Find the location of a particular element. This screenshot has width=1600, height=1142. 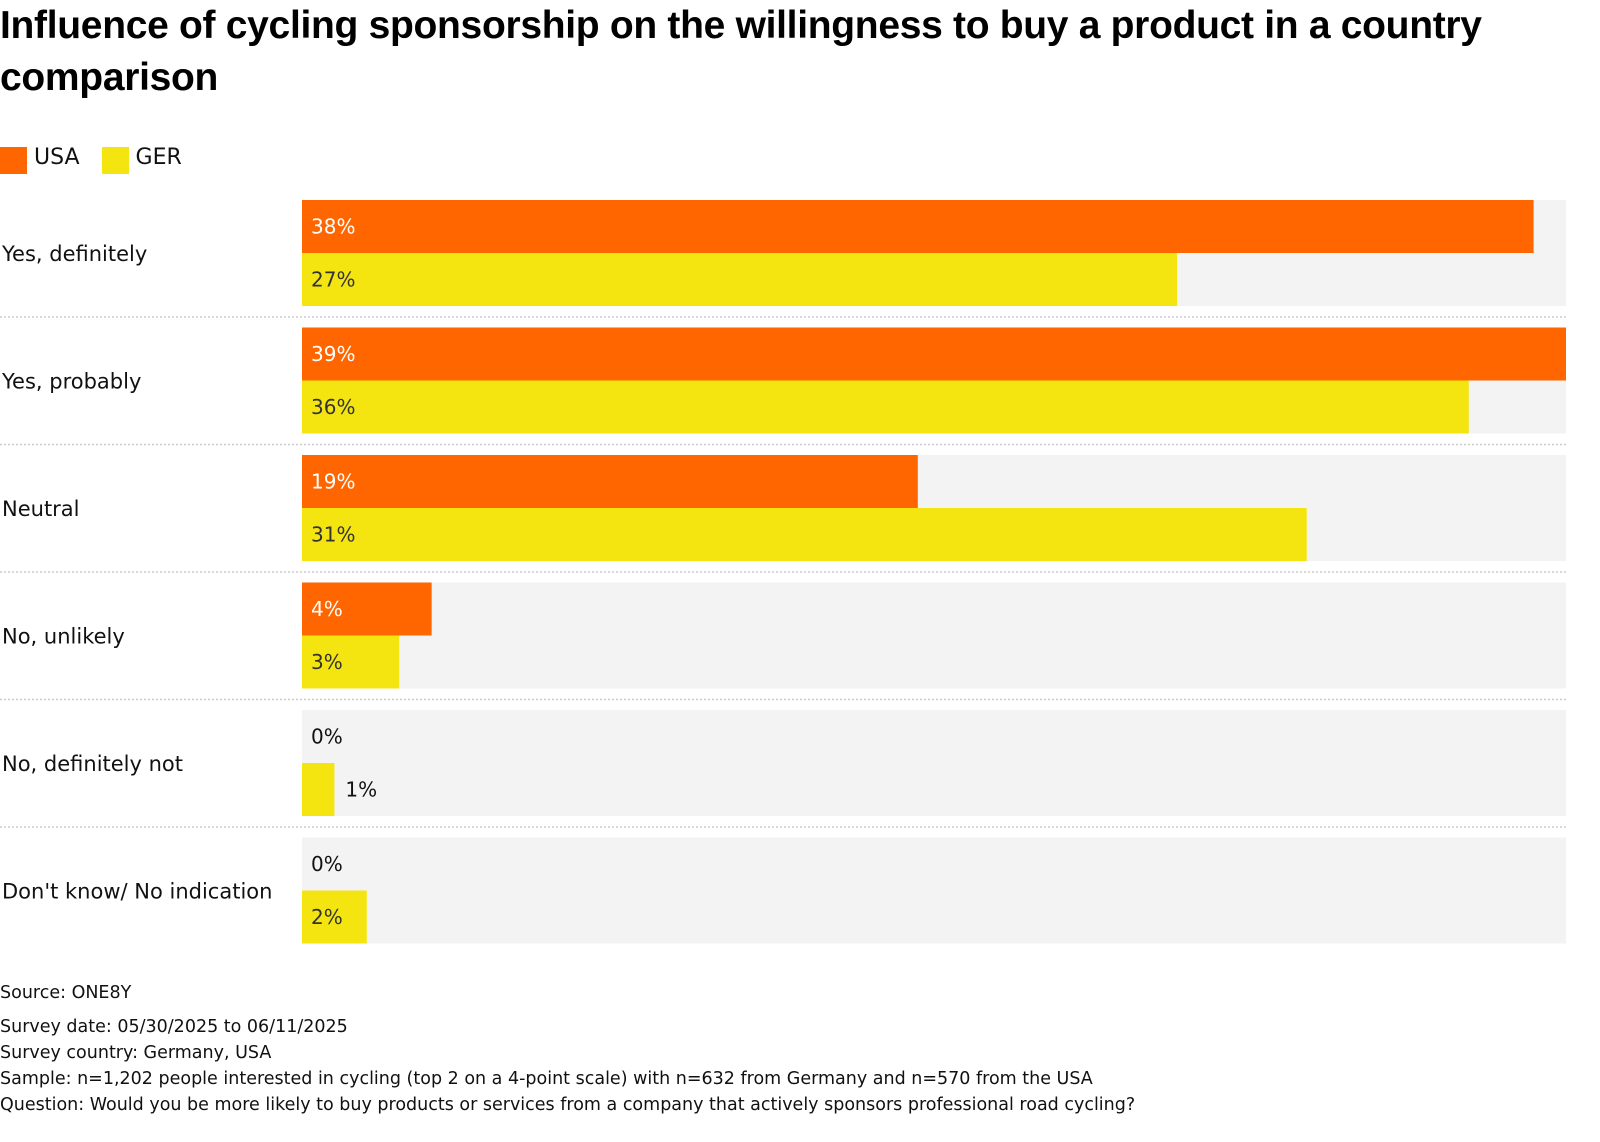

category-label-yes-probably: Yes, probably is located at coordinates (71, 382).